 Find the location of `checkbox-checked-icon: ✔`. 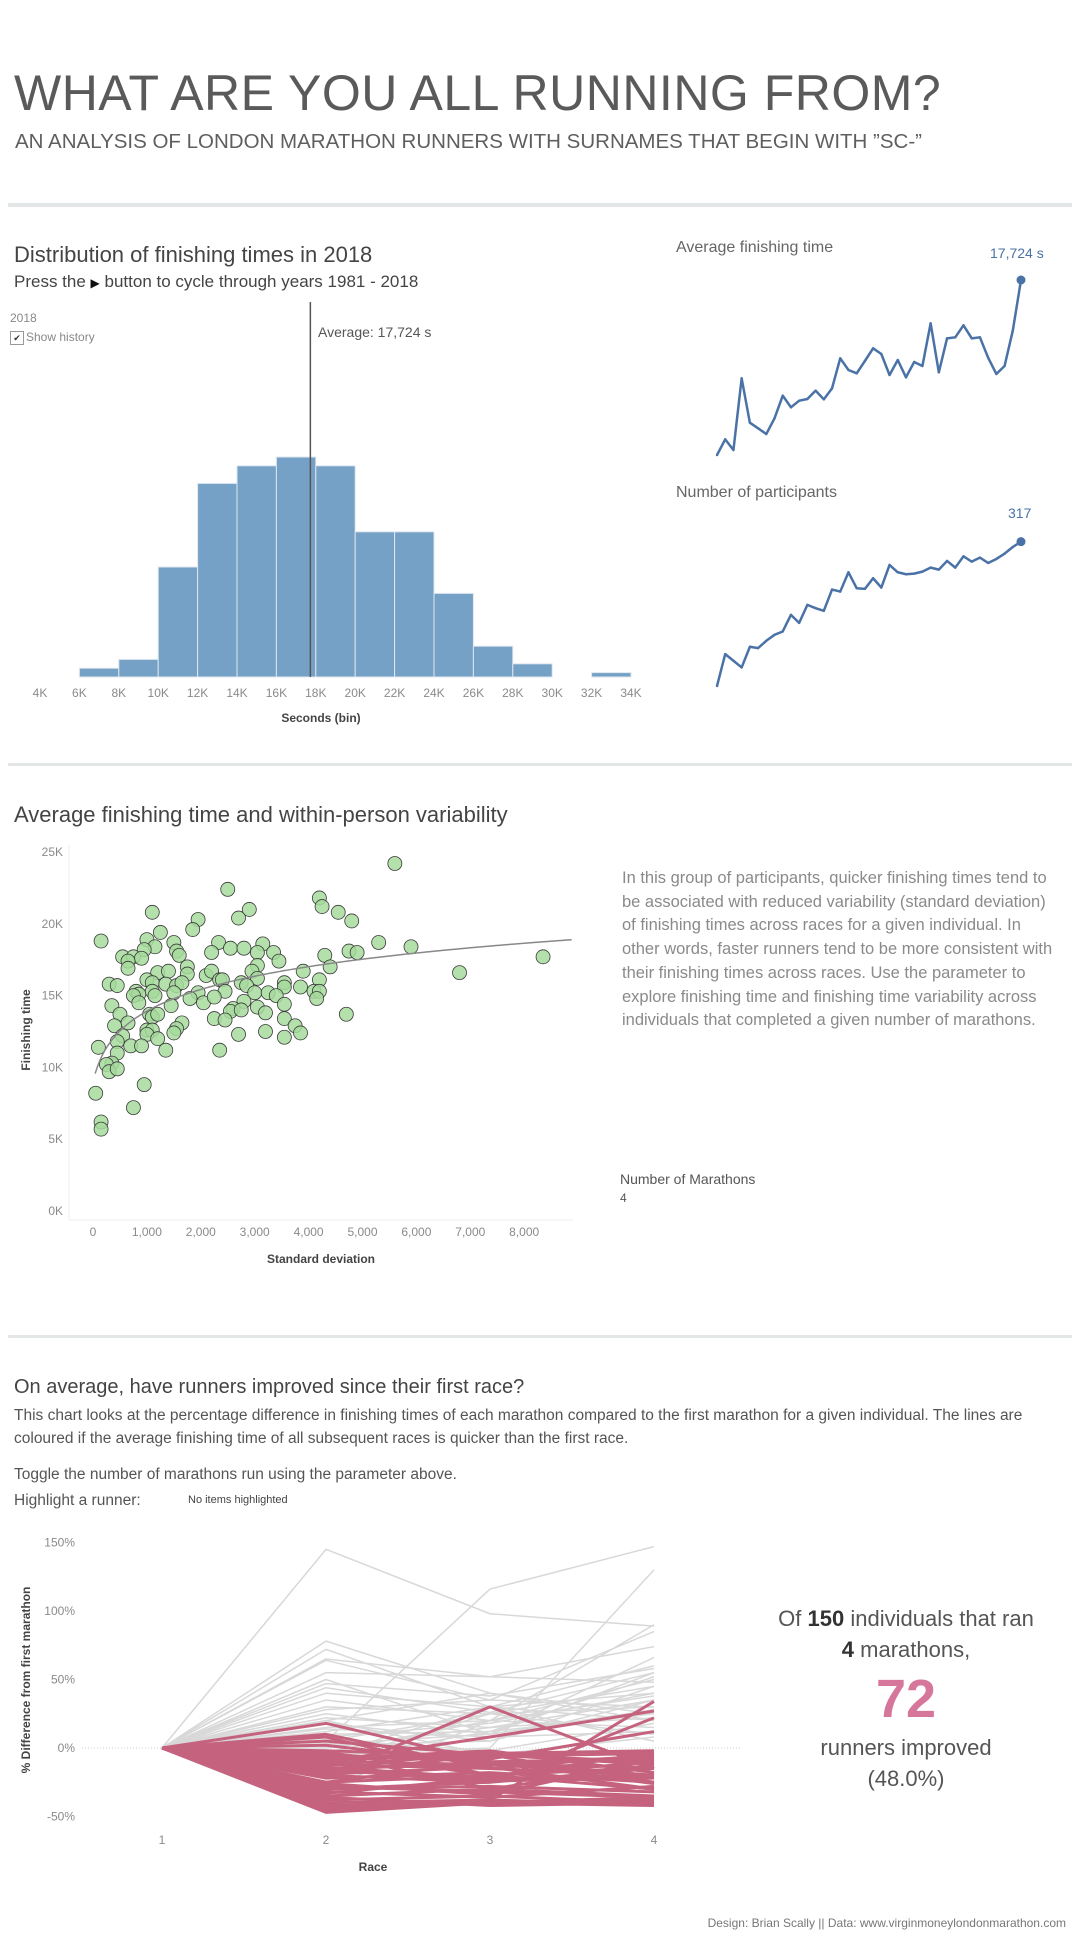

checkbox-checked-icon: ✔ is located at coordinates (17, 337).